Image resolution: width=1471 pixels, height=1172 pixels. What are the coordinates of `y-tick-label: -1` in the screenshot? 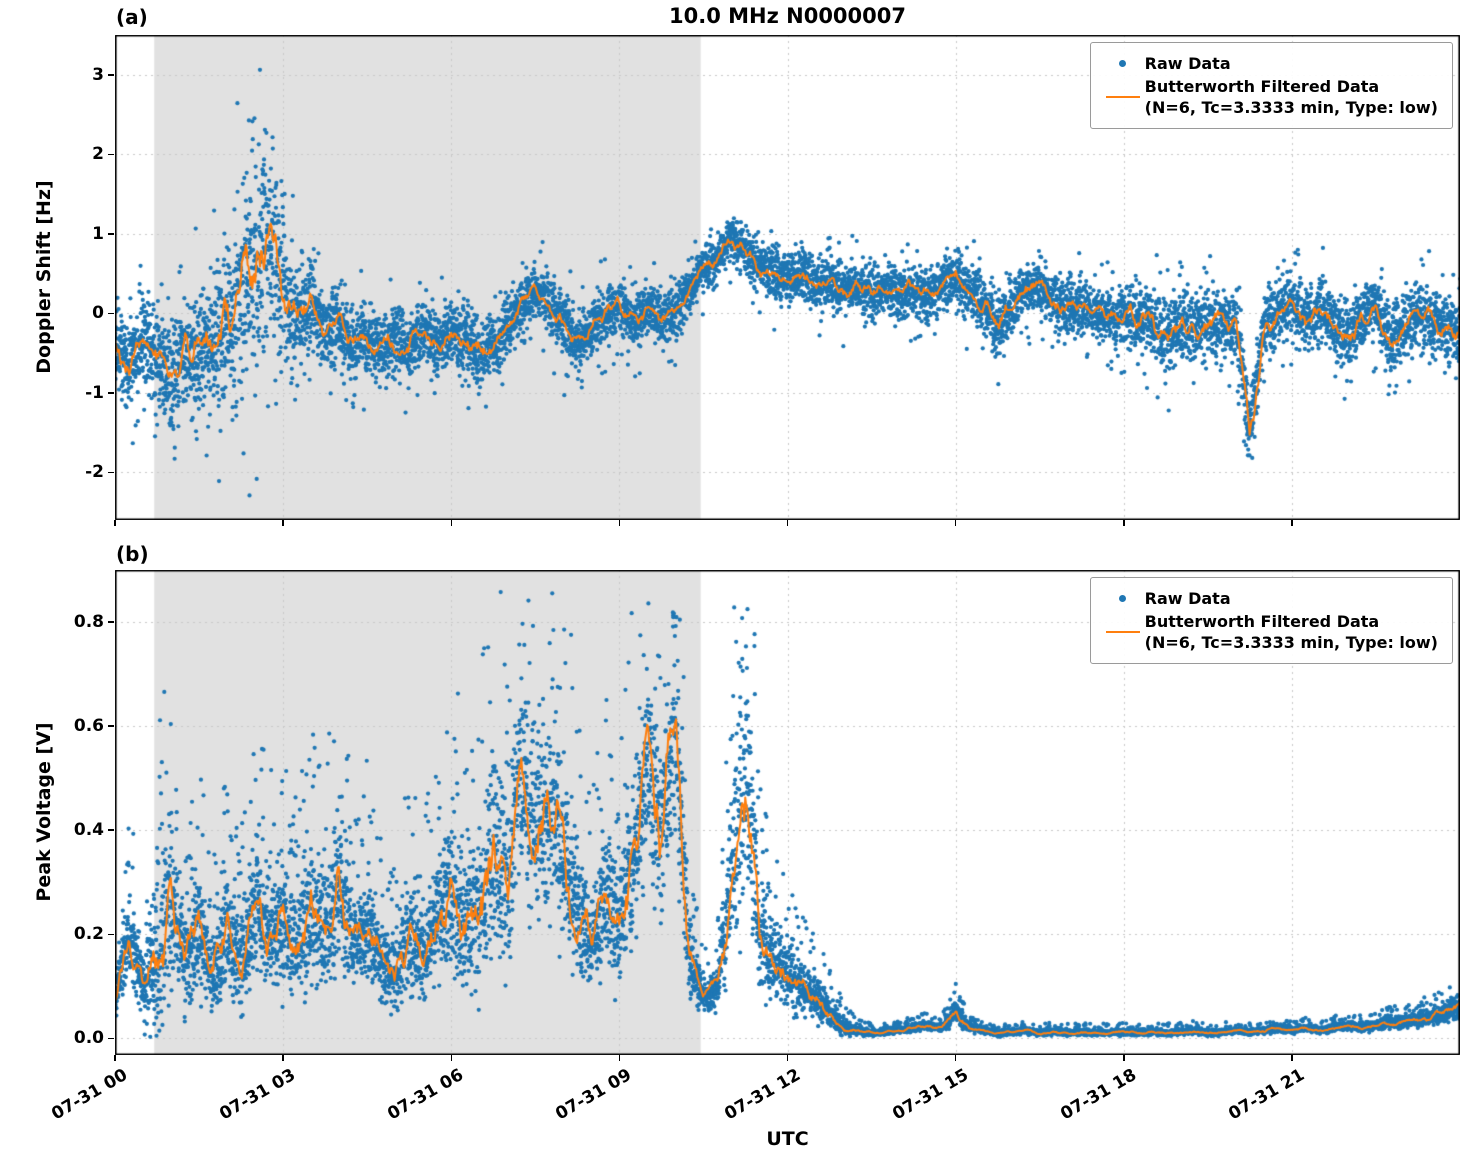 It's located at (94, 392).